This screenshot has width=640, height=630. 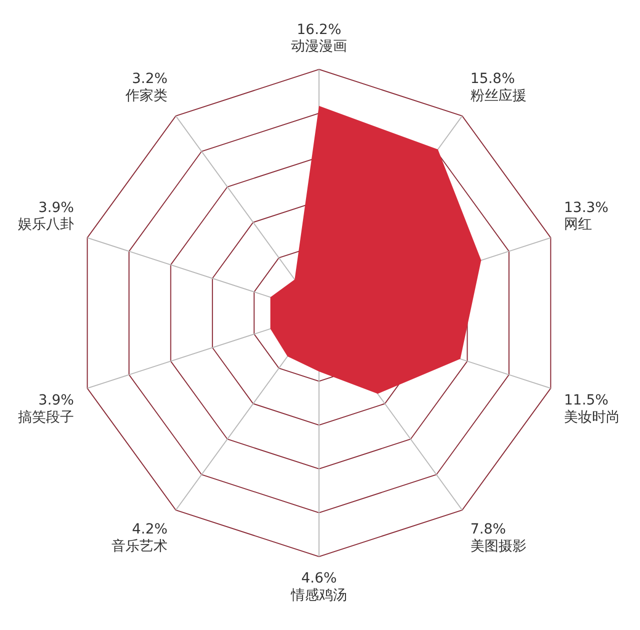 What do you see at coordinates (46, 409) in the screenshot?
I see `spoke-label: 3.9% 搞笑段子` at bounding box center [46, 409].